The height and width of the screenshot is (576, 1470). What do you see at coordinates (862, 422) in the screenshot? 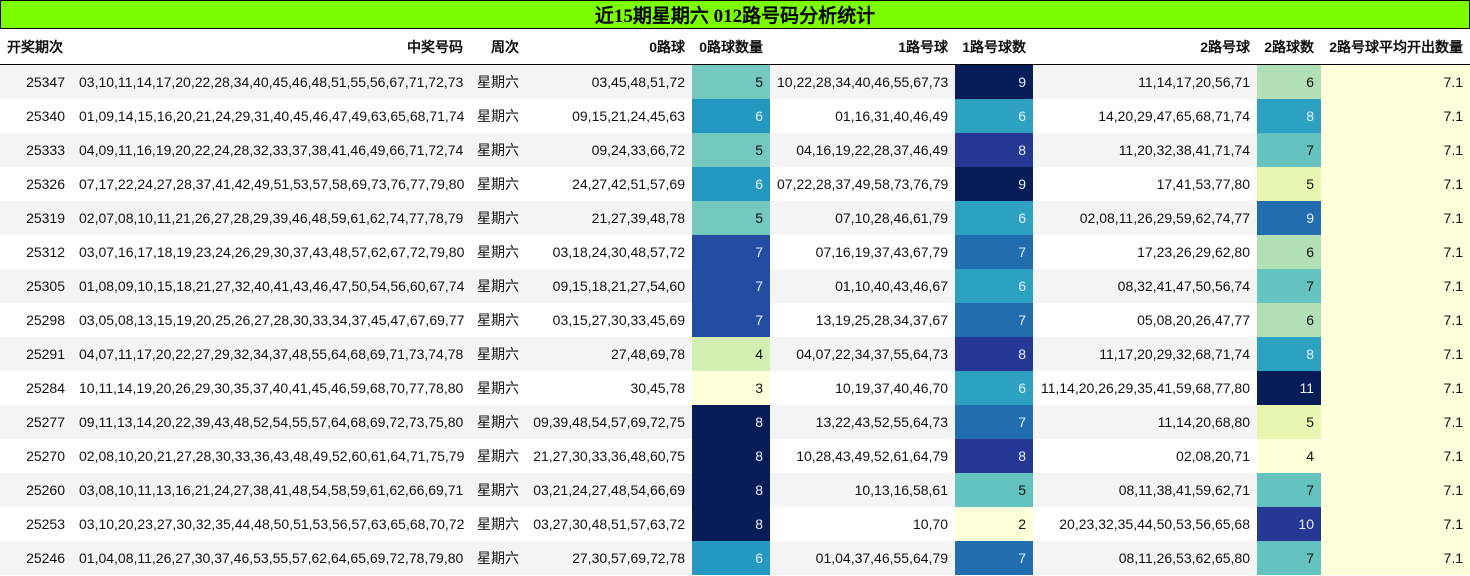
I see `r1-cell: 13,22,43,52,55,64,73` at bounding box center [862, 422].